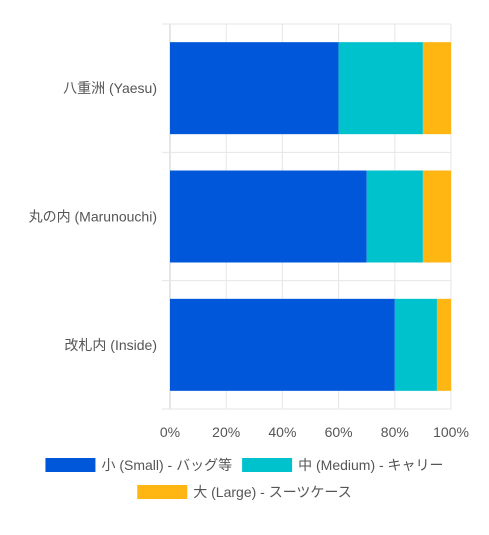 This screenshot has height=535, width=489. What do you see at coordinates (272, 492) in the screenshot?
I see `legend-label: 大 (Large) - スーツケース` at bounding box center [272, 492].